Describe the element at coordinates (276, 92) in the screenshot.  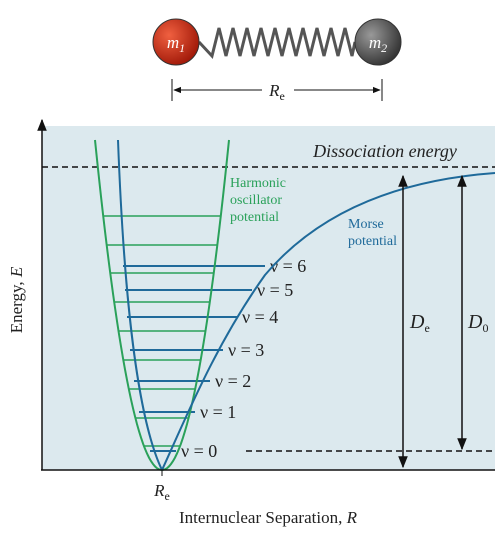
I see `bond-length-label: Re` at that location.